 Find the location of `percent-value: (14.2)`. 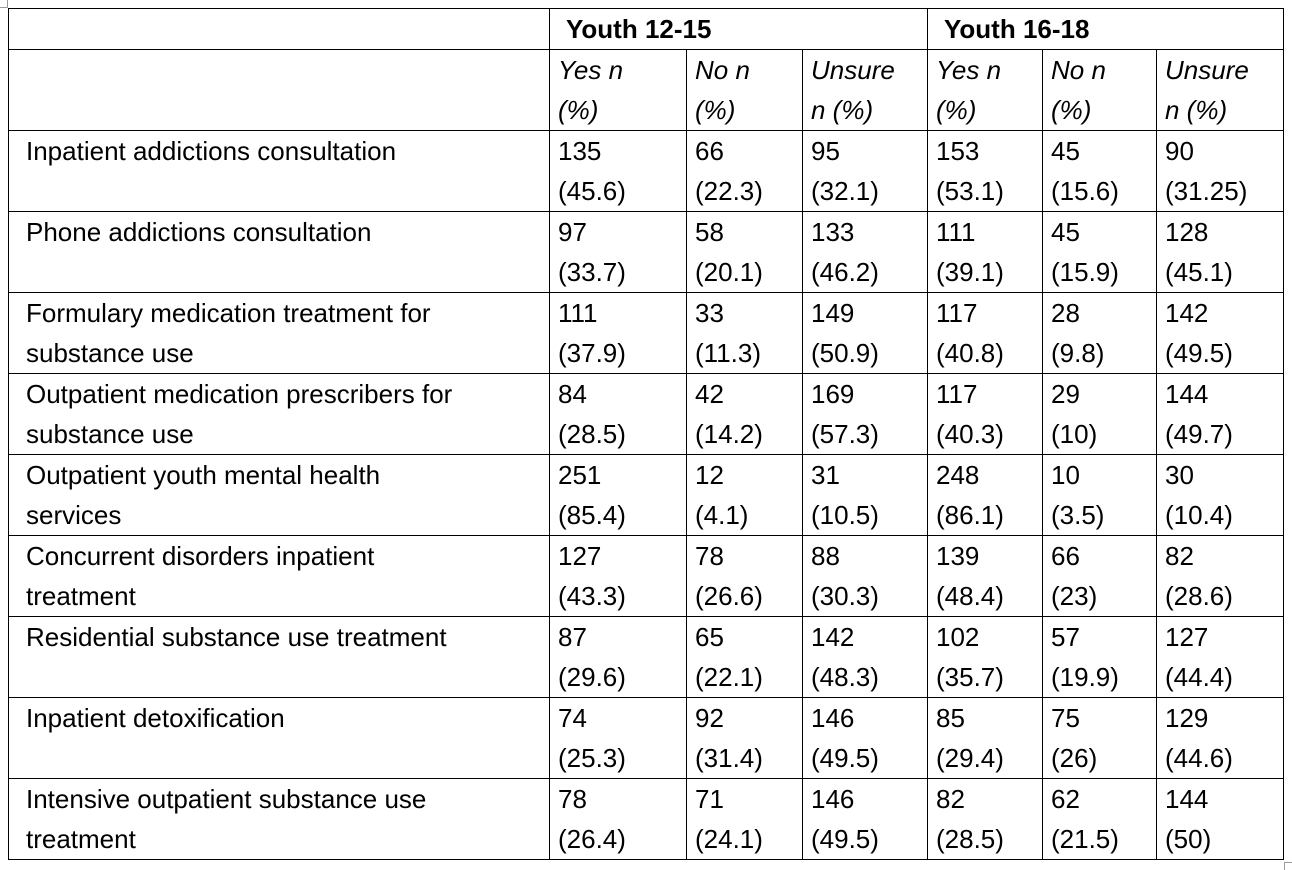

percent-value: (14.2) is located at coordinates (729, 434).